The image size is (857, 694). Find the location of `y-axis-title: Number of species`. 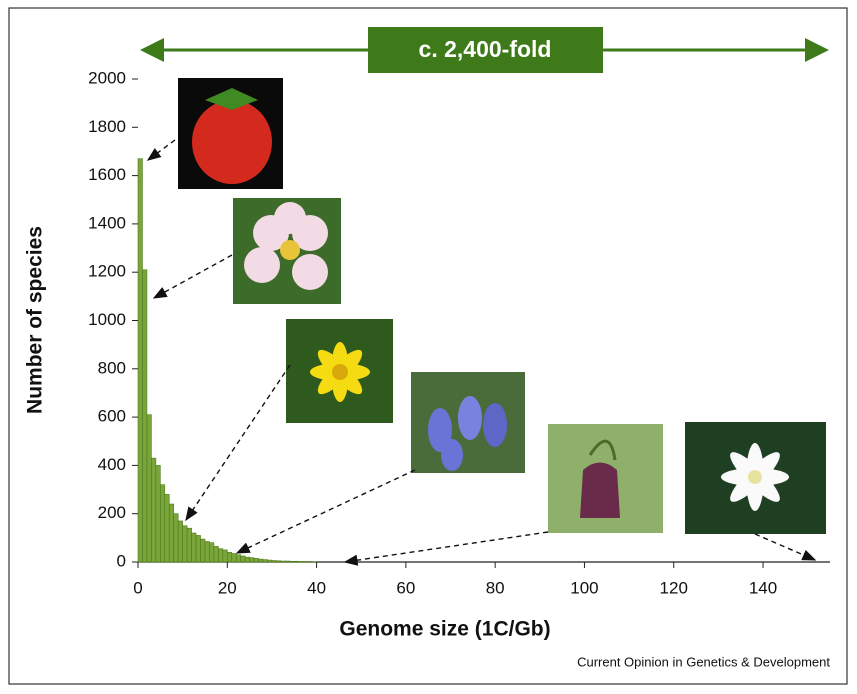

y-axis-title: Number of species is located at coordinates (35, 320).